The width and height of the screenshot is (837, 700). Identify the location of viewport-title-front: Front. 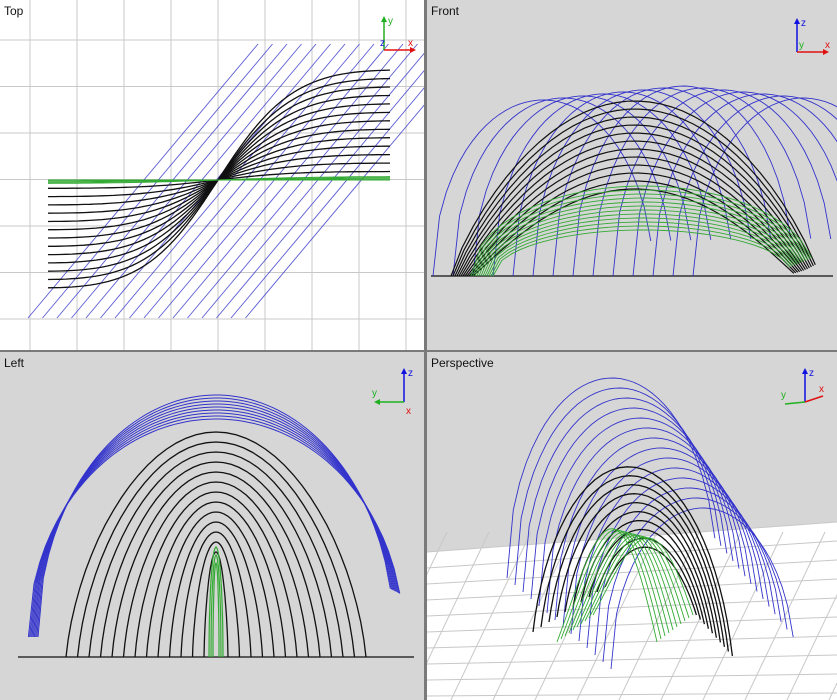
(445, 11).